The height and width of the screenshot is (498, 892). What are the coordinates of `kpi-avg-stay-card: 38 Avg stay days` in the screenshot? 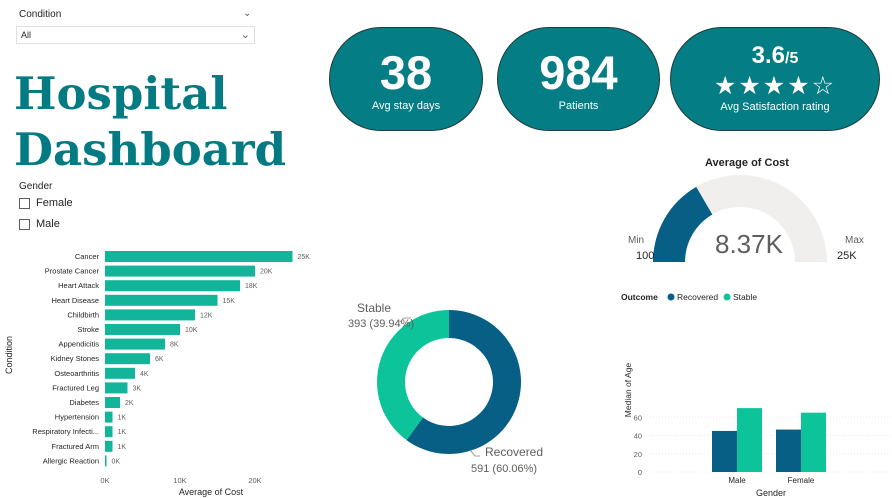 It's located at (406, 79).